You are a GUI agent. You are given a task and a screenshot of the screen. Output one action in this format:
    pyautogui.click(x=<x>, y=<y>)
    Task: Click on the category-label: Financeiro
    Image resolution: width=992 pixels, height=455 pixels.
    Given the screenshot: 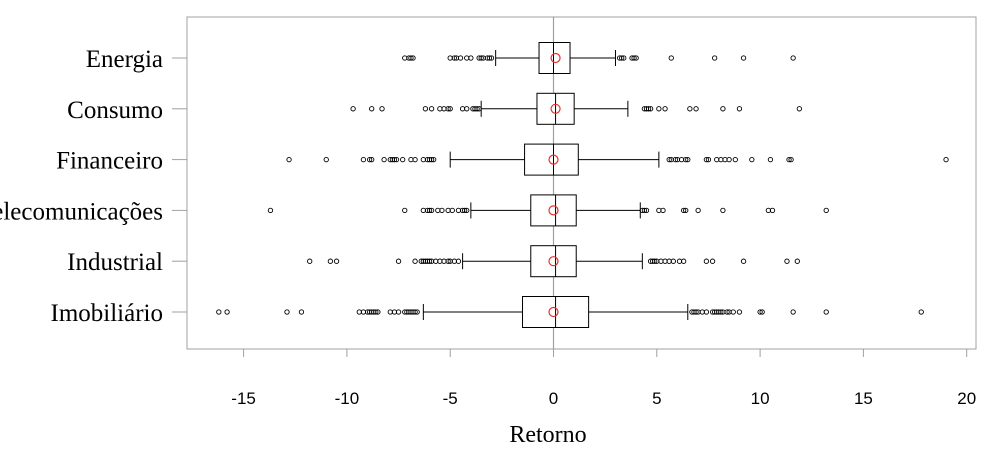 What is the action you would take?
    pyautogui.click(x=109, y=161)
    